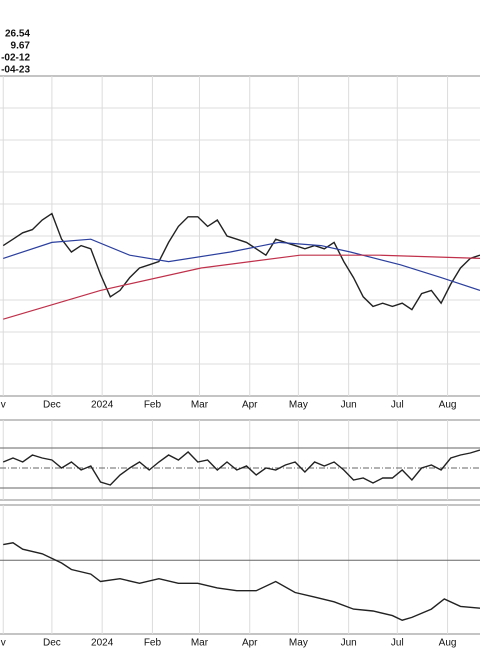 Image resolution: width=480 pixels, height=655 pixels. Describe the element at coordinates (21, 46) in the screenshot. I see `header-line: 9.67` at that location.